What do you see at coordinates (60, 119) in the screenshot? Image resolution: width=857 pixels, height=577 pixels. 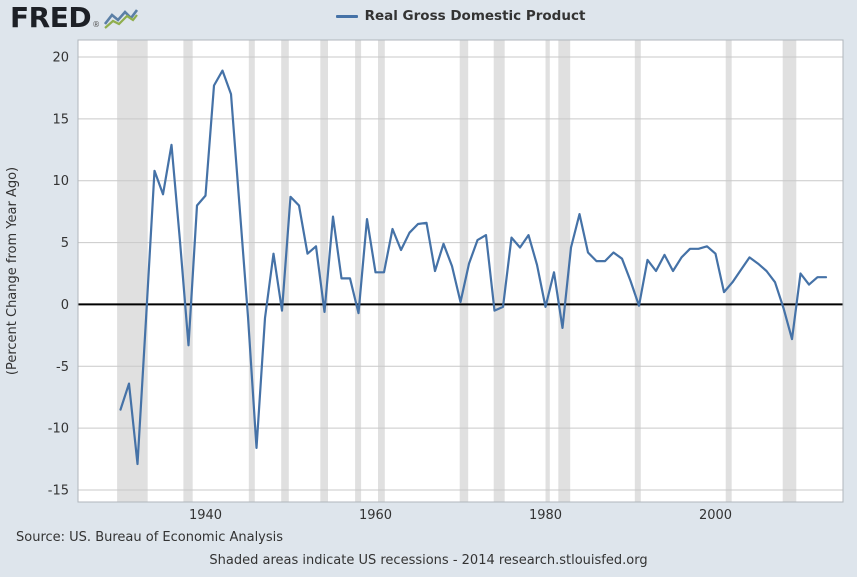 I see `y-tick-label: 15` at bounding box center [60, 119].